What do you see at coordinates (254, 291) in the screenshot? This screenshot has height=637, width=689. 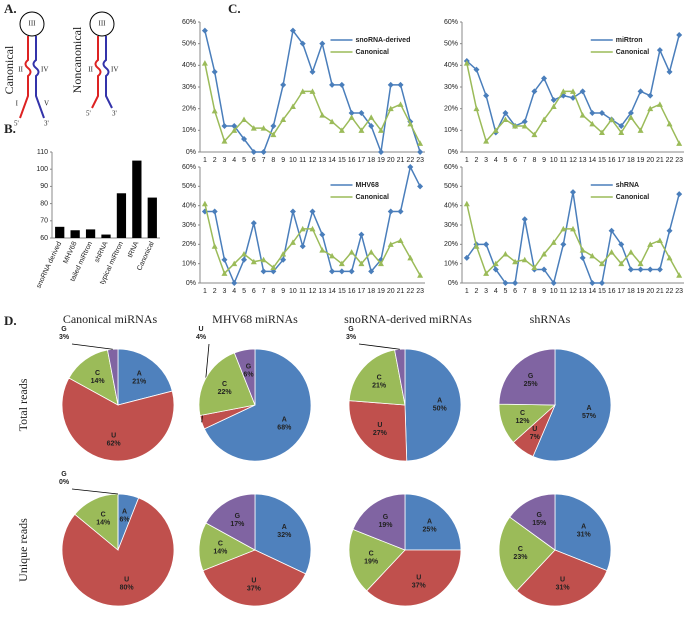 I see `x-tick-label: 6` at bounding box center [254, 291].